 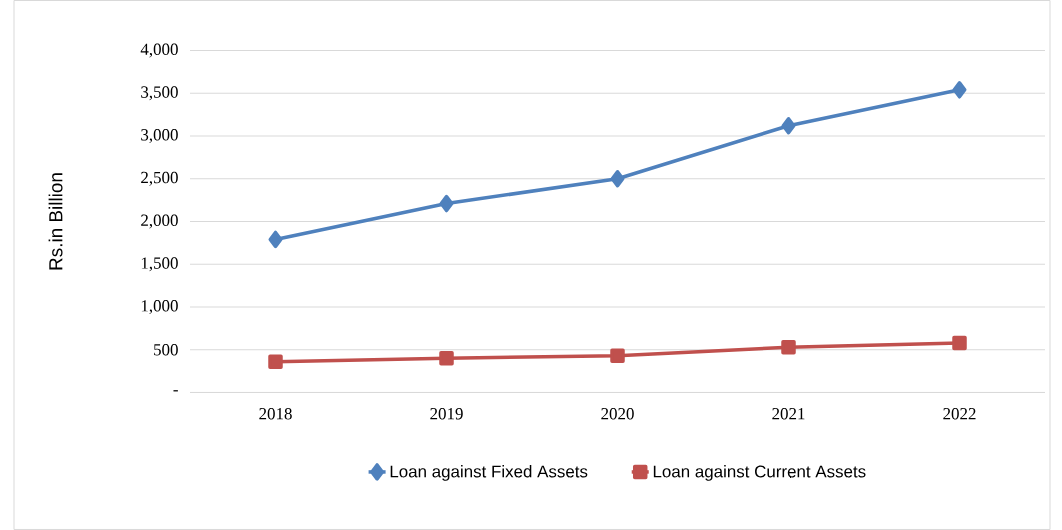 What do you see at coordinates (617, 413) in the screenshot?
I see `x-tick-label: 2020` at bounding box center [617, 413].